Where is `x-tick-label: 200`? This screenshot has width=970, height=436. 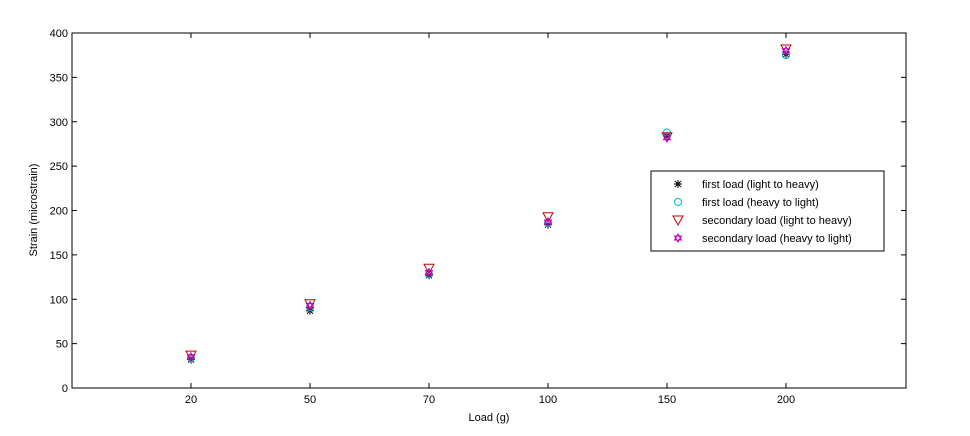
x-tick-label: 200 is located at coordinates (786, 400).